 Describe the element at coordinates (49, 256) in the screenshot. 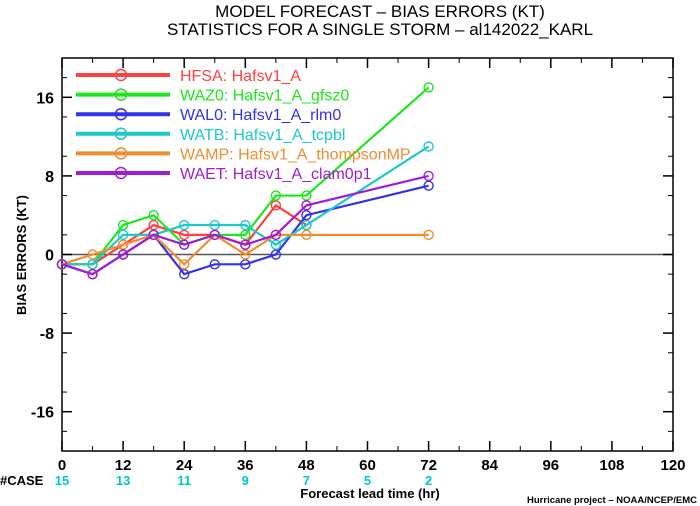

I see `y-tick-label: 0` at that location.